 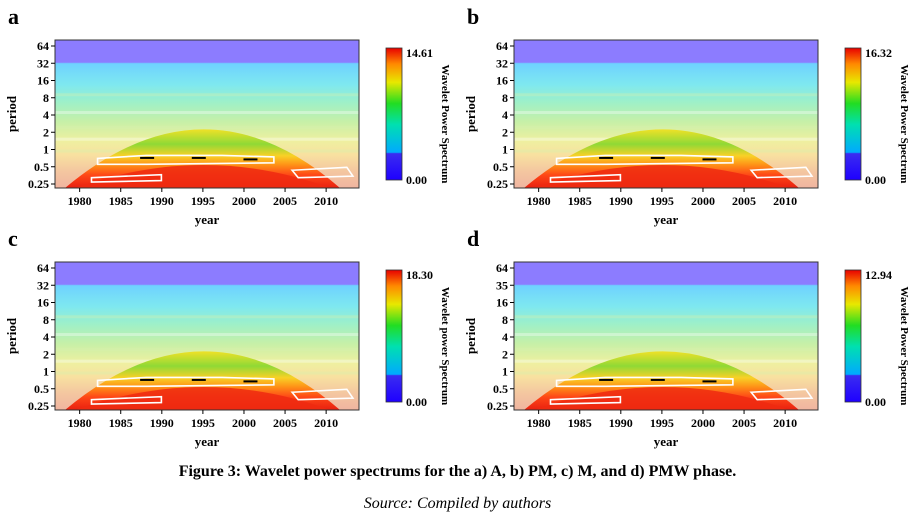 I want to click on colorbar-max-label: 14.61, so click(x=419, y=53).